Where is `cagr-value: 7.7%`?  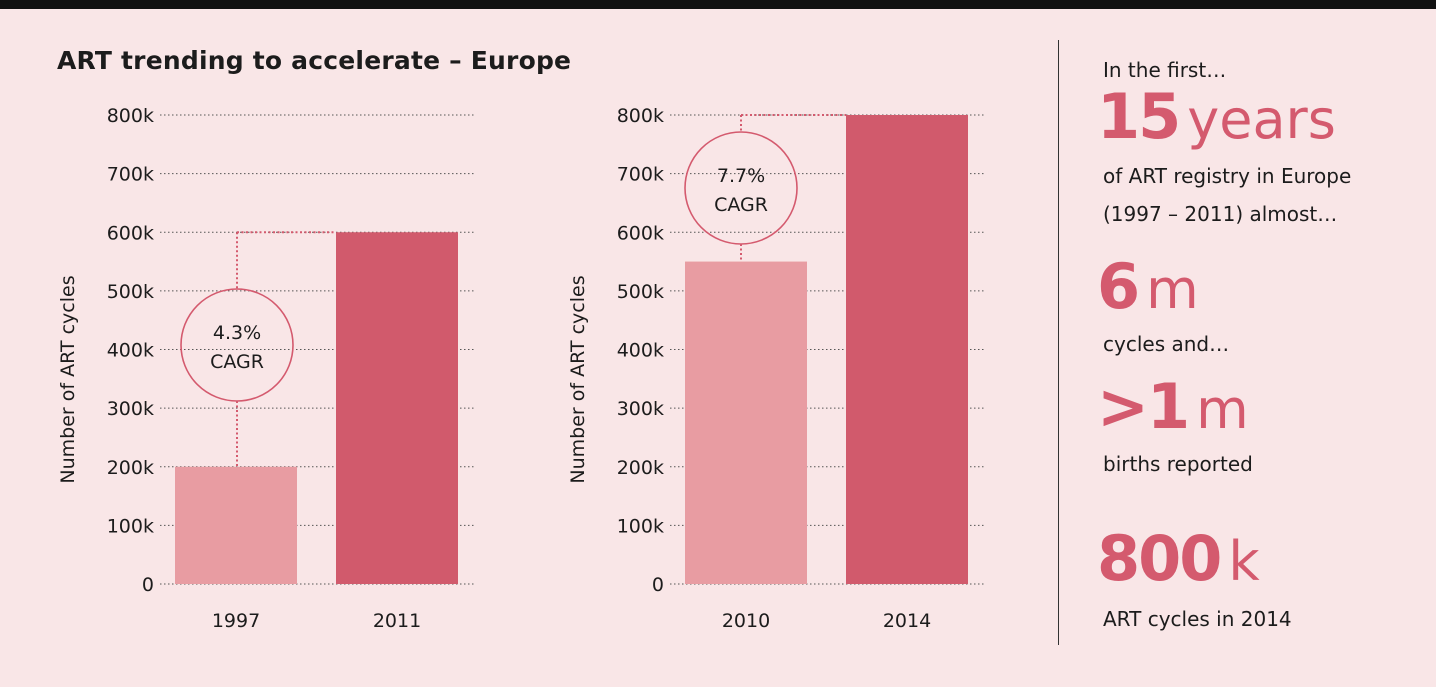 cagr-value: 7.7% is located at coordinates (741, 176).